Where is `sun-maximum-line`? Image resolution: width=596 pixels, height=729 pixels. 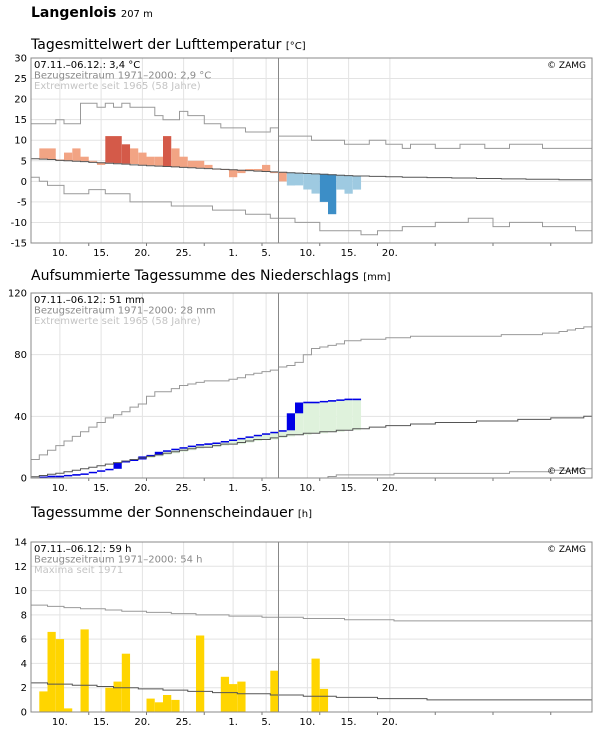 sun-maximum-line is located at coordinates (311, 613).